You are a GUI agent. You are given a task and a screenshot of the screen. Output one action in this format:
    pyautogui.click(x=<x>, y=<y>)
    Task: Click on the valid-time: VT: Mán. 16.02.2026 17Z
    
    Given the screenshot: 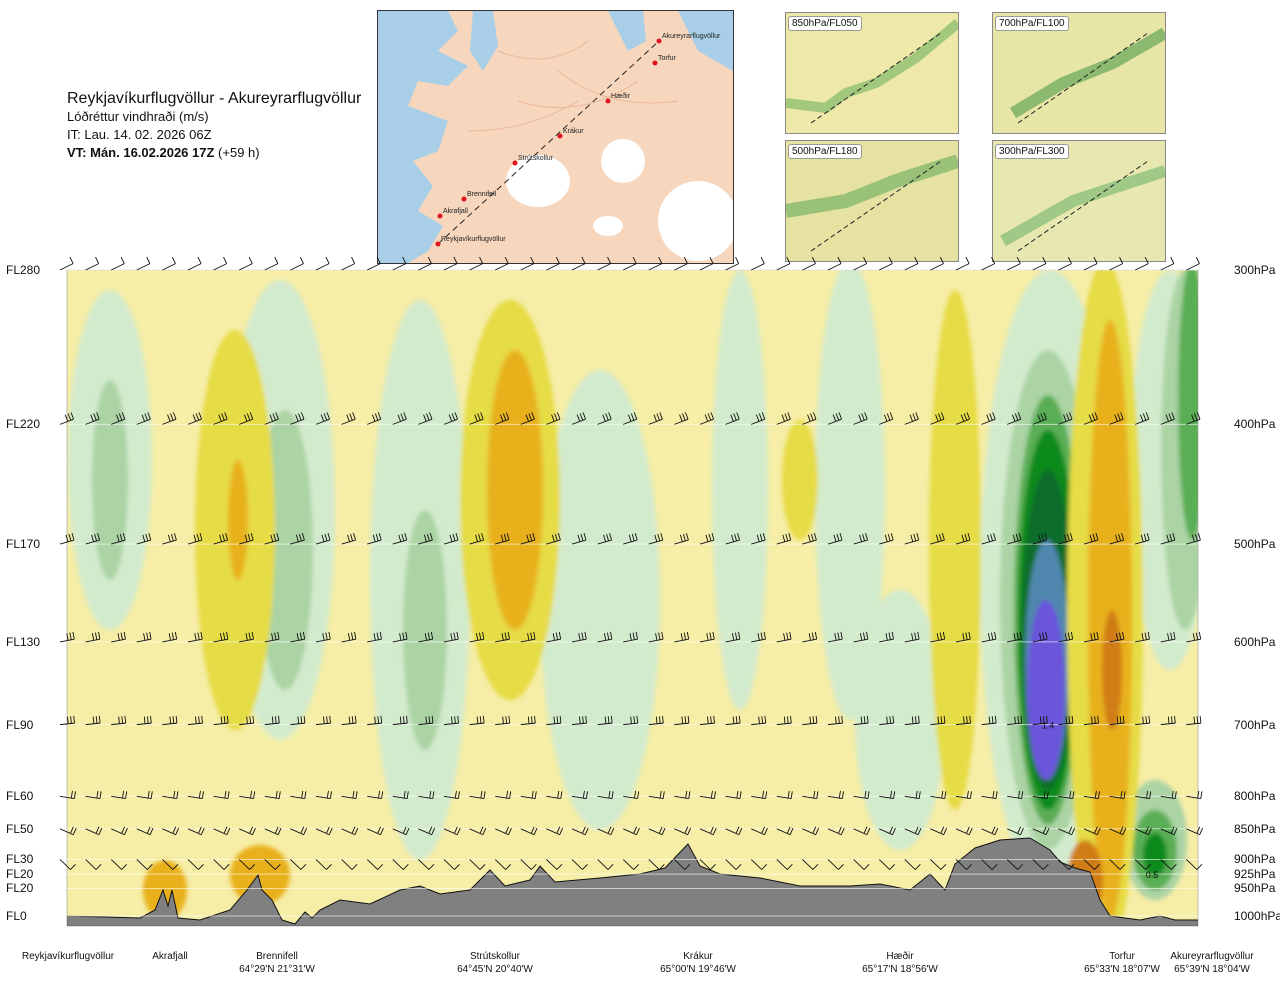 What is the action you would take?
    pyautogui.click(x=141, y=152)
    